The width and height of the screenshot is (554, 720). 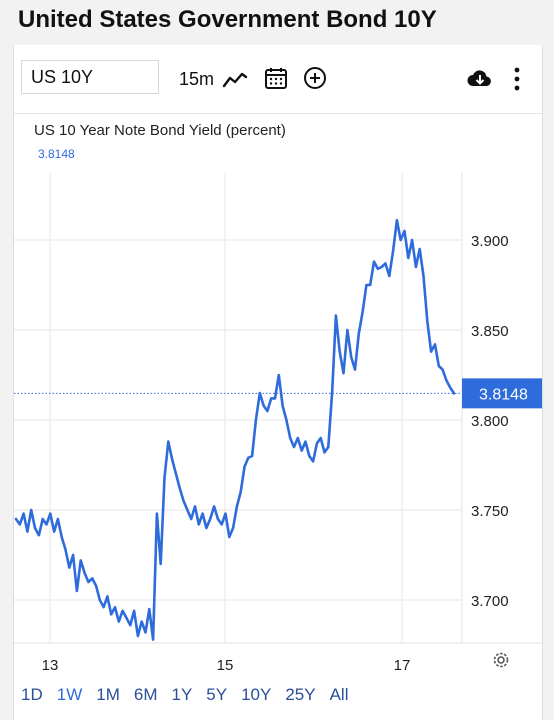 I want to click on add-indicator-icon, so click(x=315, y=78).